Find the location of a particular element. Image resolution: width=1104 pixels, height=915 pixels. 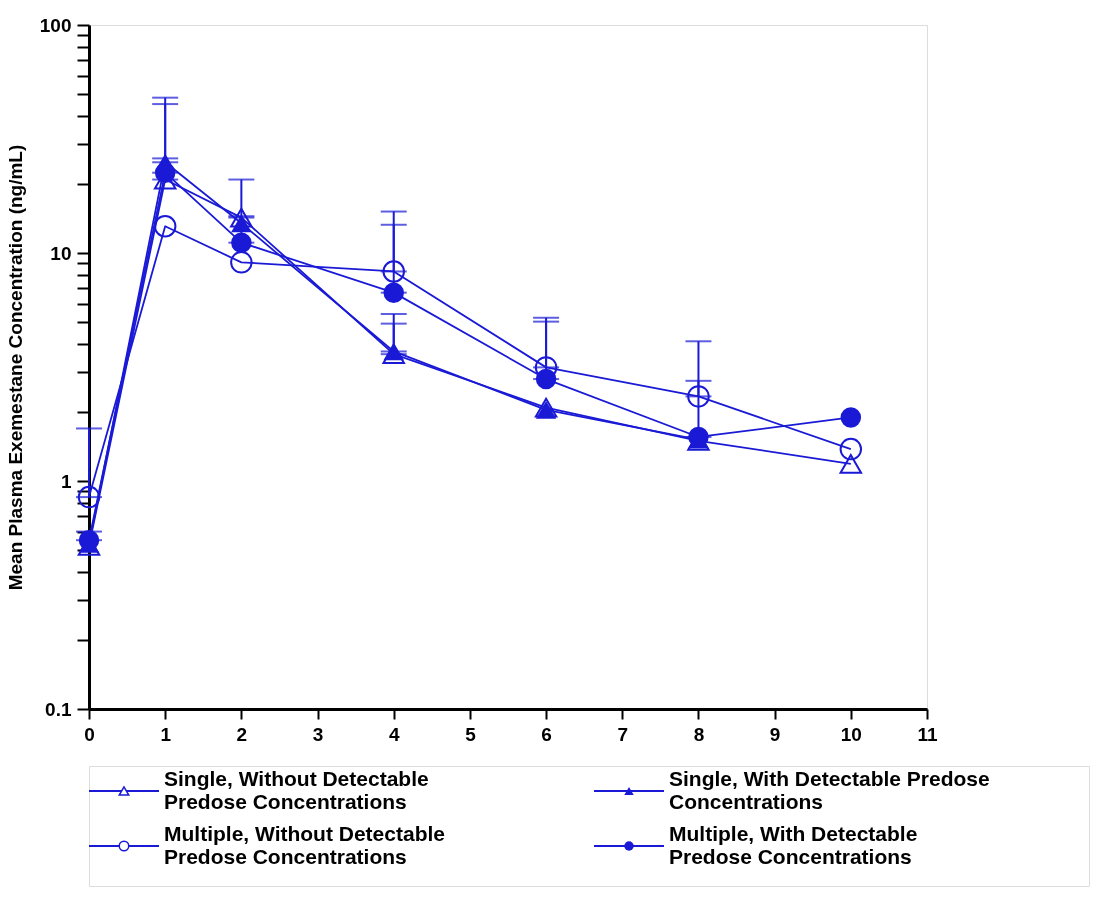

y-tick-label: 0.1 is located at coordinates (58, 709).